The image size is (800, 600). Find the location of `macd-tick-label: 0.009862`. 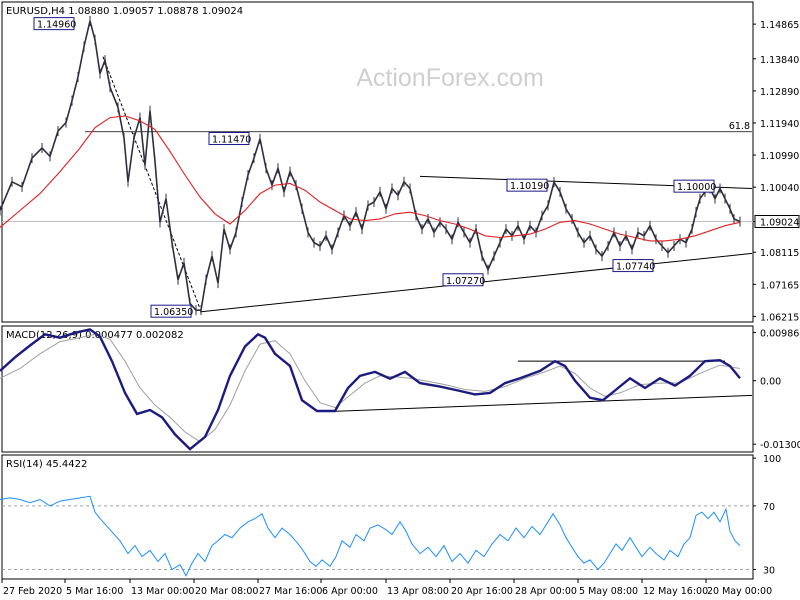

macd-tick-label: 0.009862 is located at coordinates (780, 334).